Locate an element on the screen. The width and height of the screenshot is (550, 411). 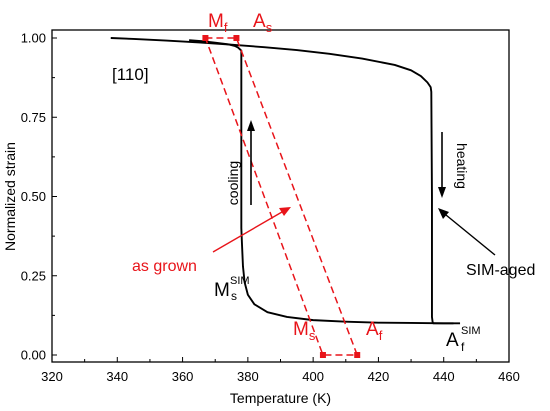
af-sim-label: A is located at coordinates (452, 340).